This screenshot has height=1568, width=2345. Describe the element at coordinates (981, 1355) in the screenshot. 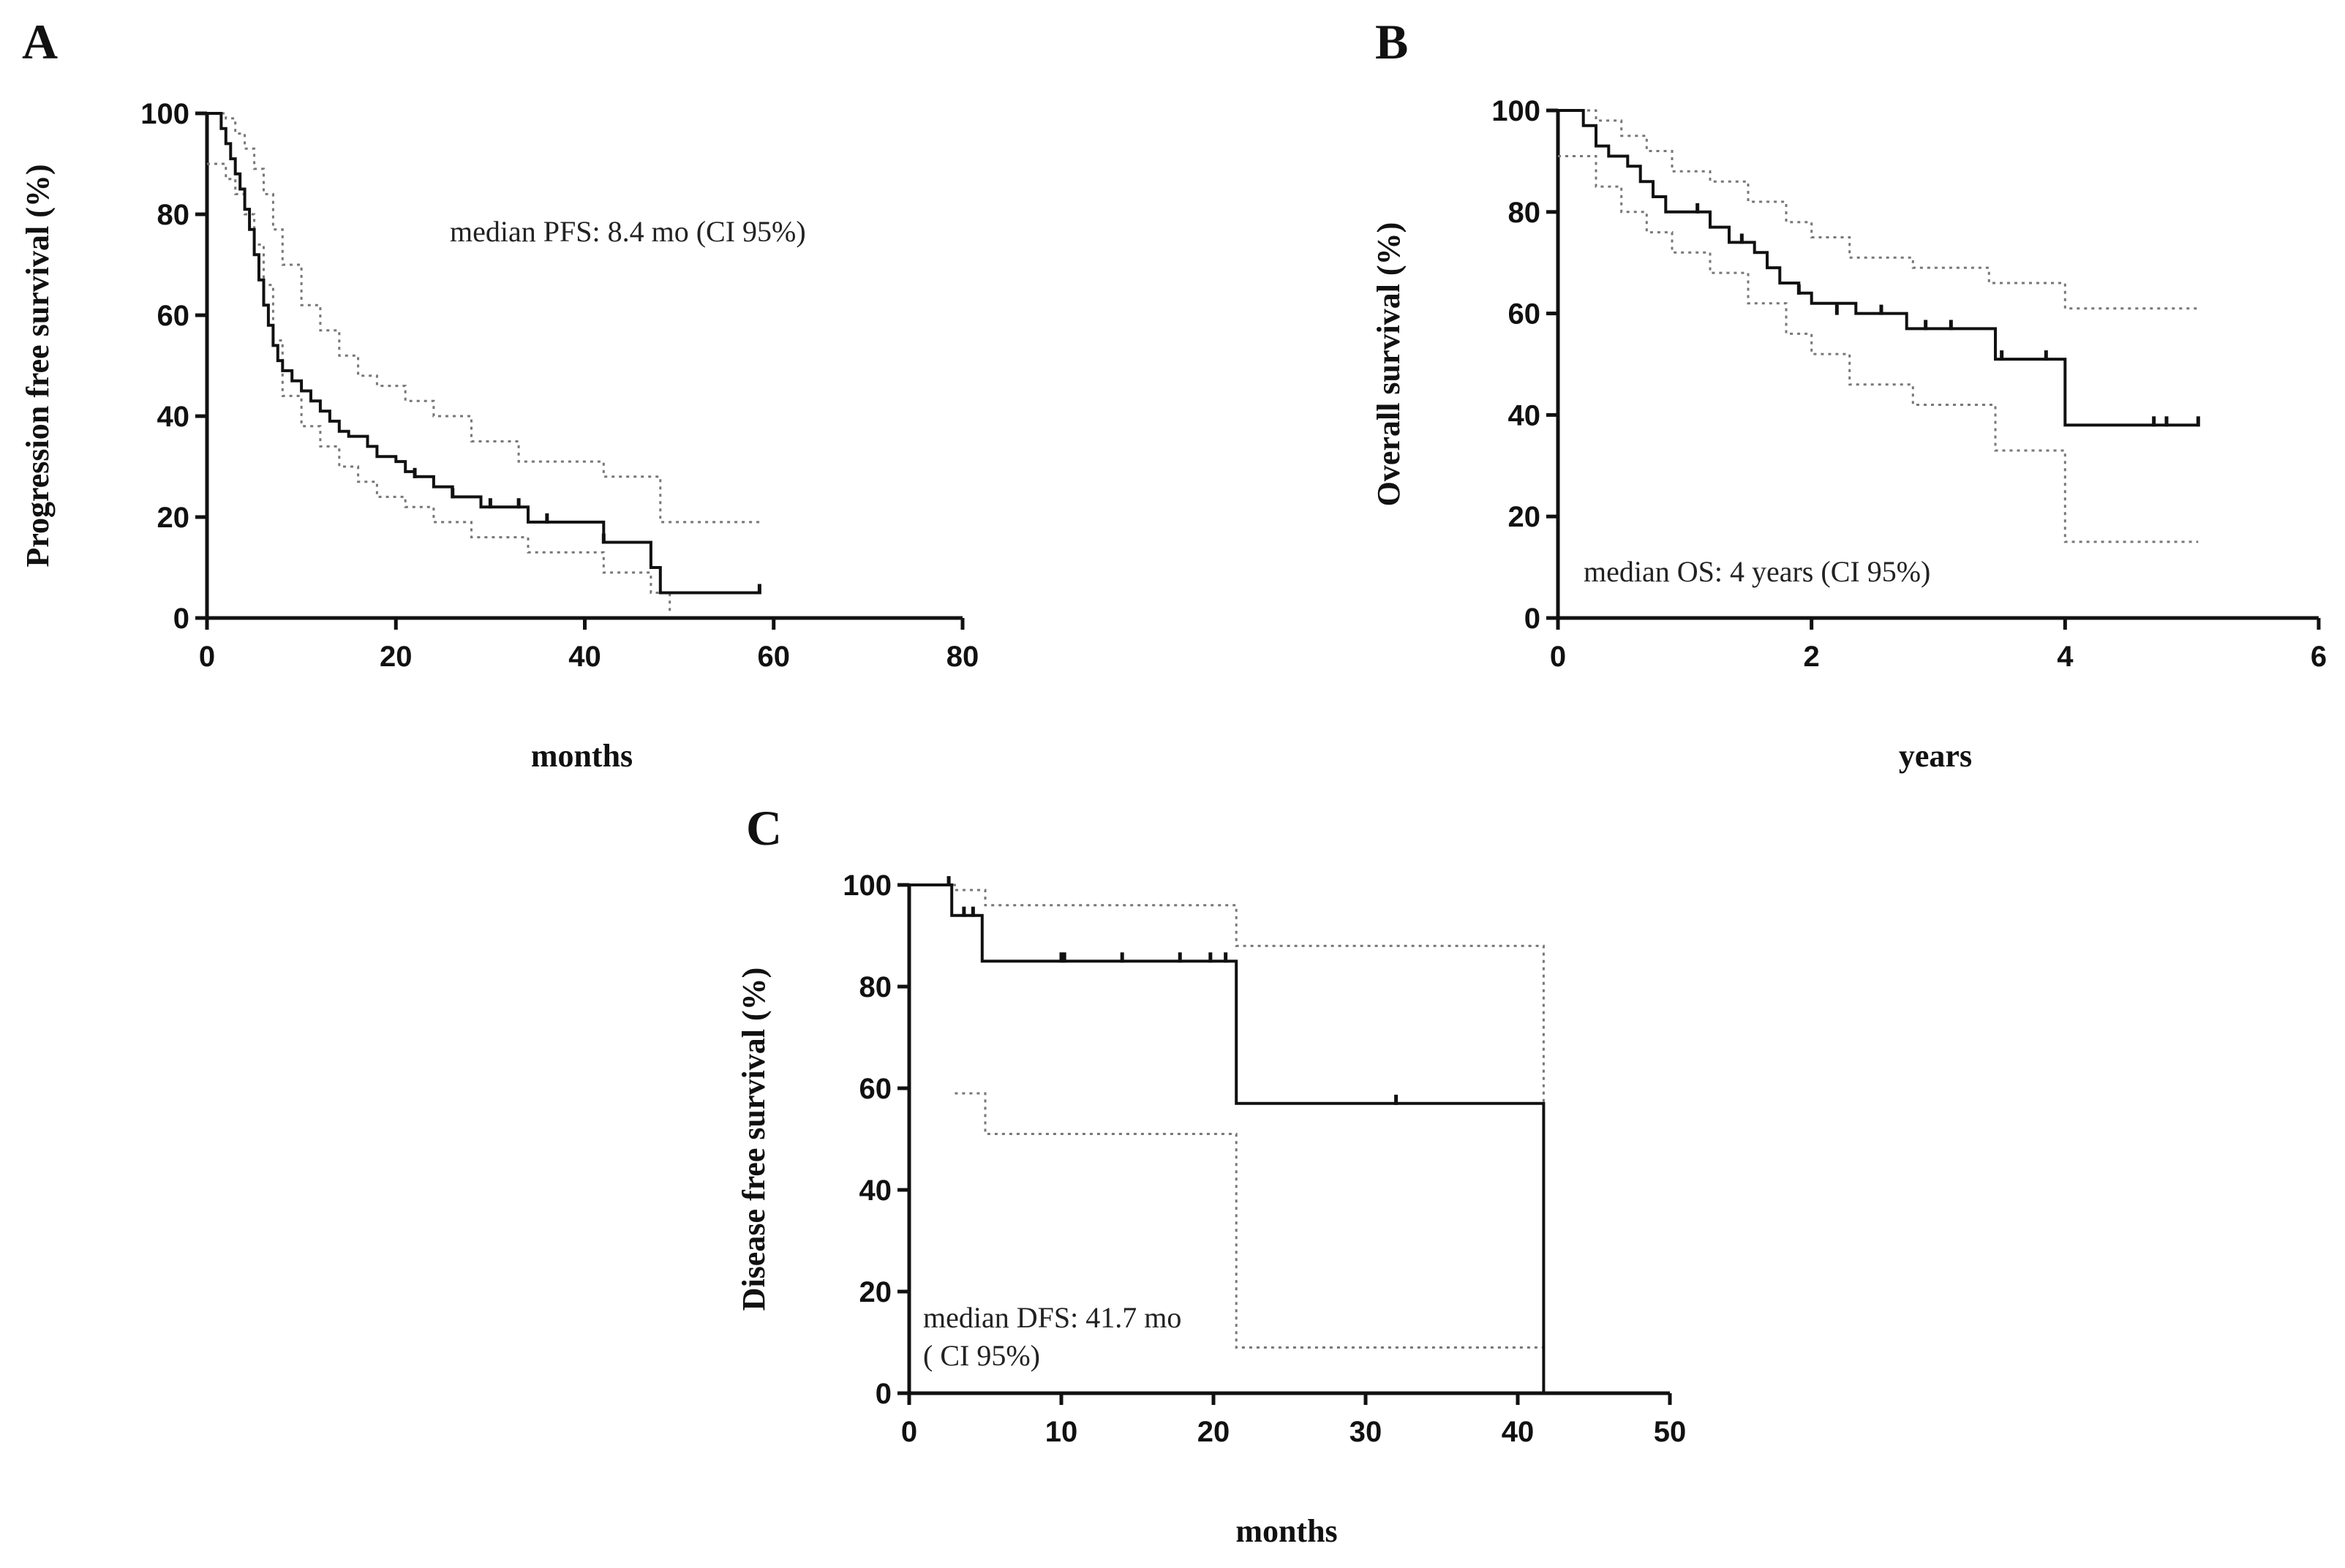

I see `median-annotation: ( CI 95%)` at that location.